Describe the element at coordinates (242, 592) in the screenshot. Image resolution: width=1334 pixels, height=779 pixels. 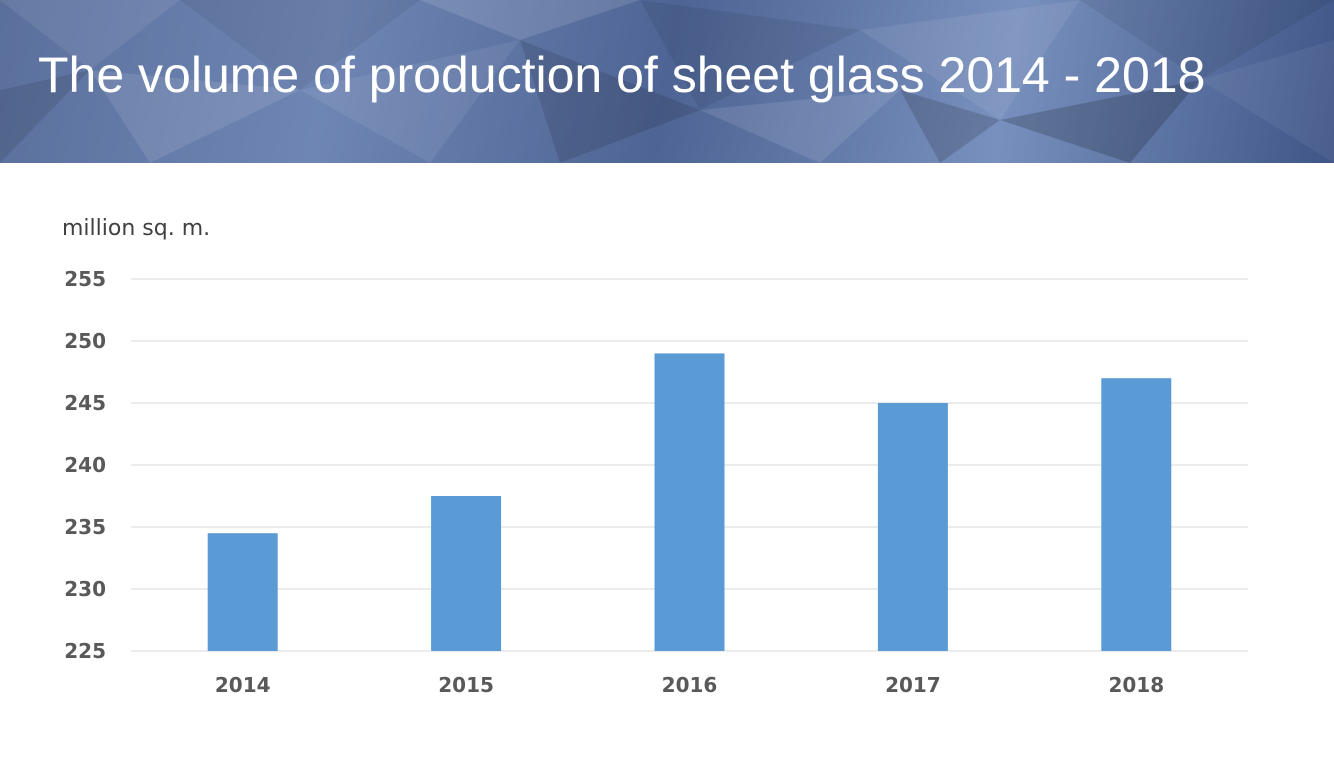
I see `bar-2014` at that location.